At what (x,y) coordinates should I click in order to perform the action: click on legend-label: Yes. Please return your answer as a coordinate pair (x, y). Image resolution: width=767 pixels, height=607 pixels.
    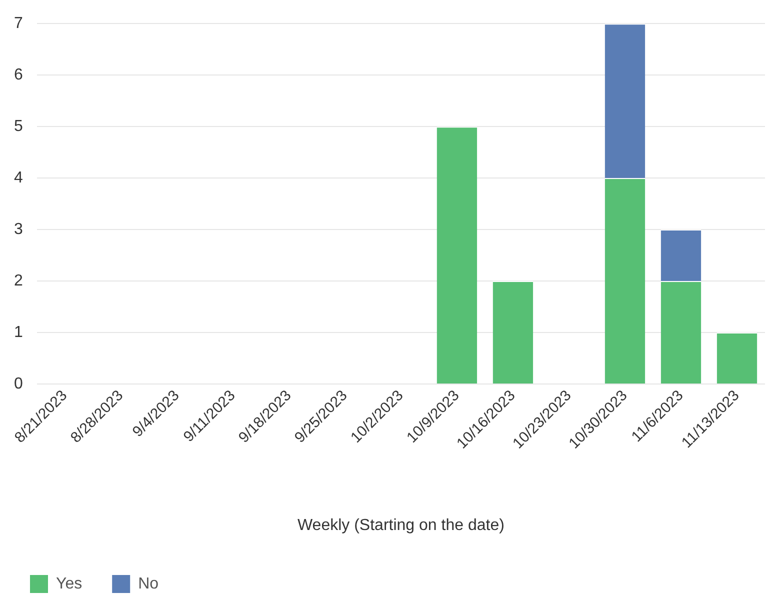
    Looking at the image, I should click on (69, 583).